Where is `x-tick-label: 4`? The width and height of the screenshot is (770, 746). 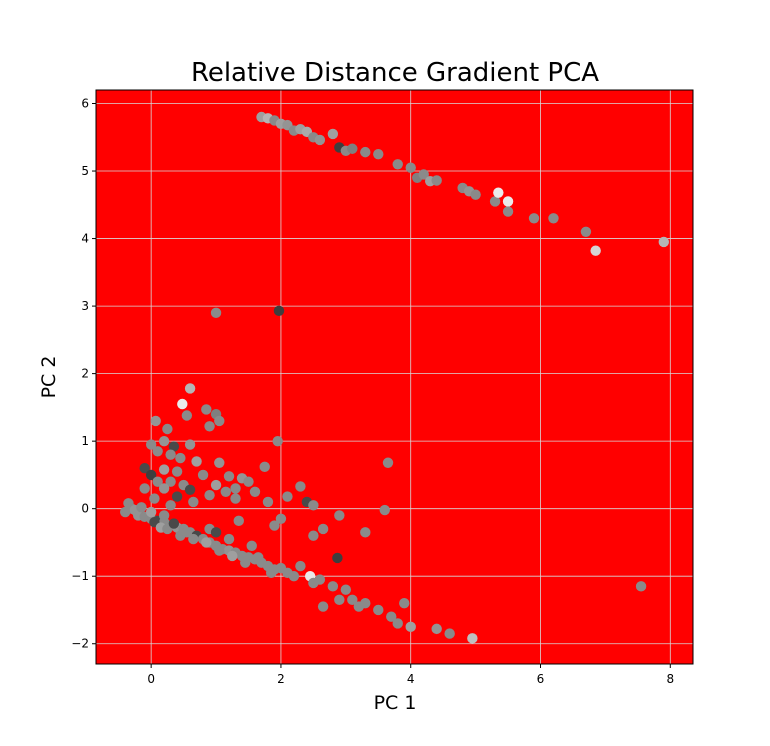
x-tick-label: 4 is located at coordinates (411, 679).